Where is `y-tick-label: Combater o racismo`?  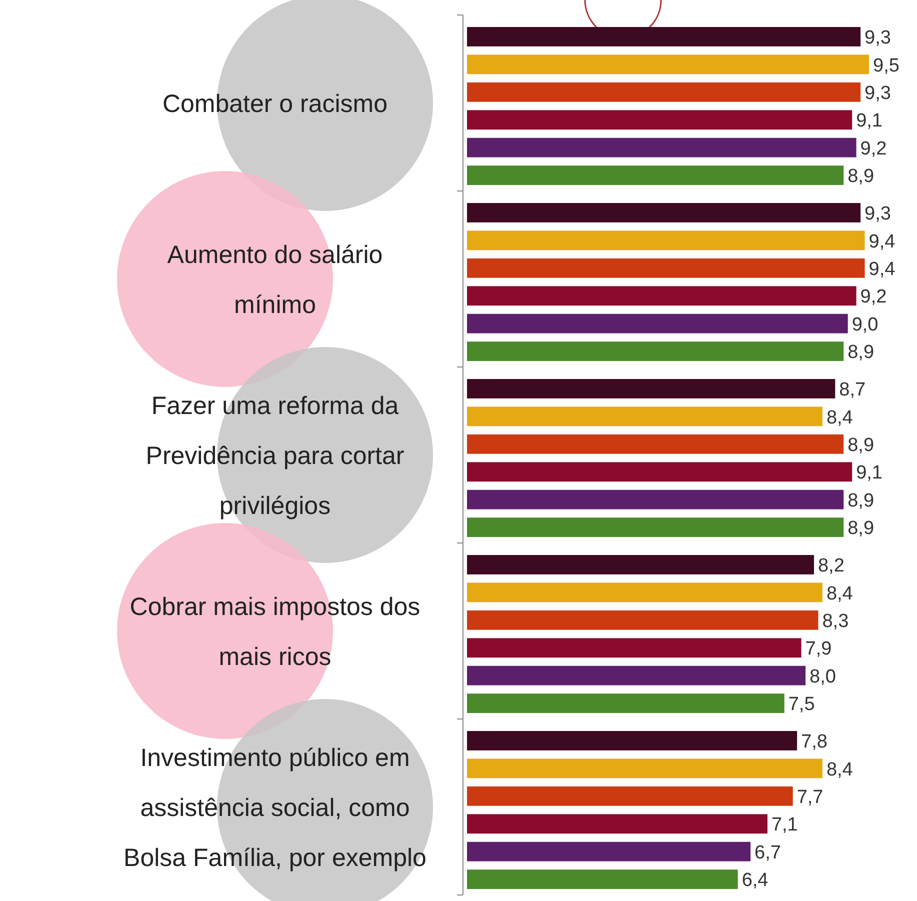
y-tick-label: Combater o racismo is located at coordinates (275, 104).